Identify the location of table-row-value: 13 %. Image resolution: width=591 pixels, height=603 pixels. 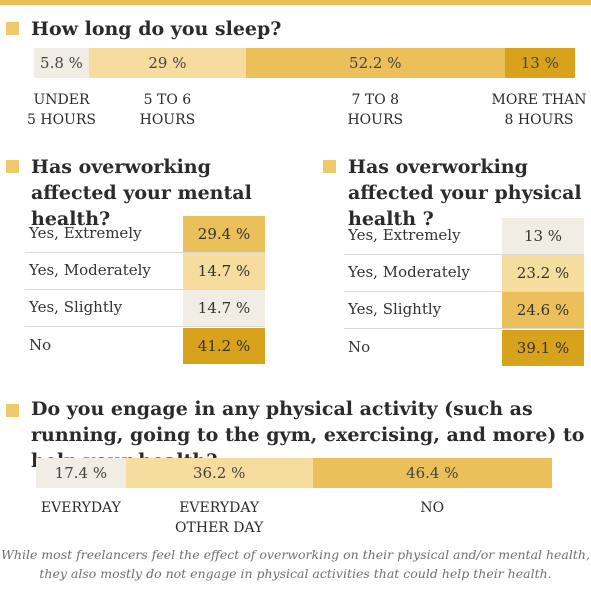
(543, 236).